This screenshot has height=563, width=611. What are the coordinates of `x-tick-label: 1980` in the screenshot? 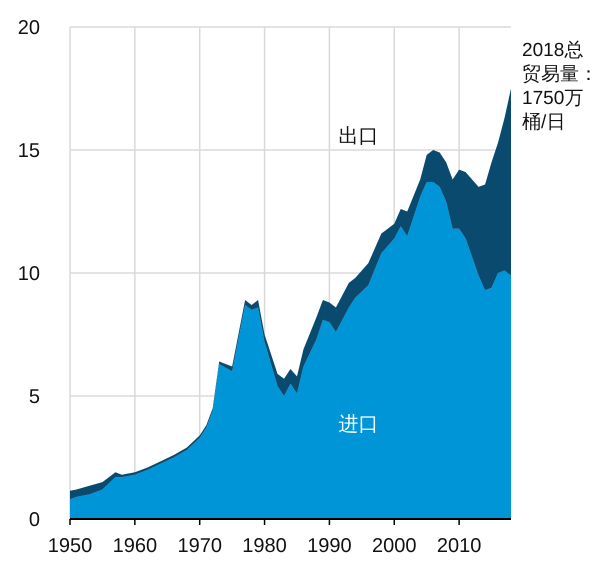 It's located at (264, 546).